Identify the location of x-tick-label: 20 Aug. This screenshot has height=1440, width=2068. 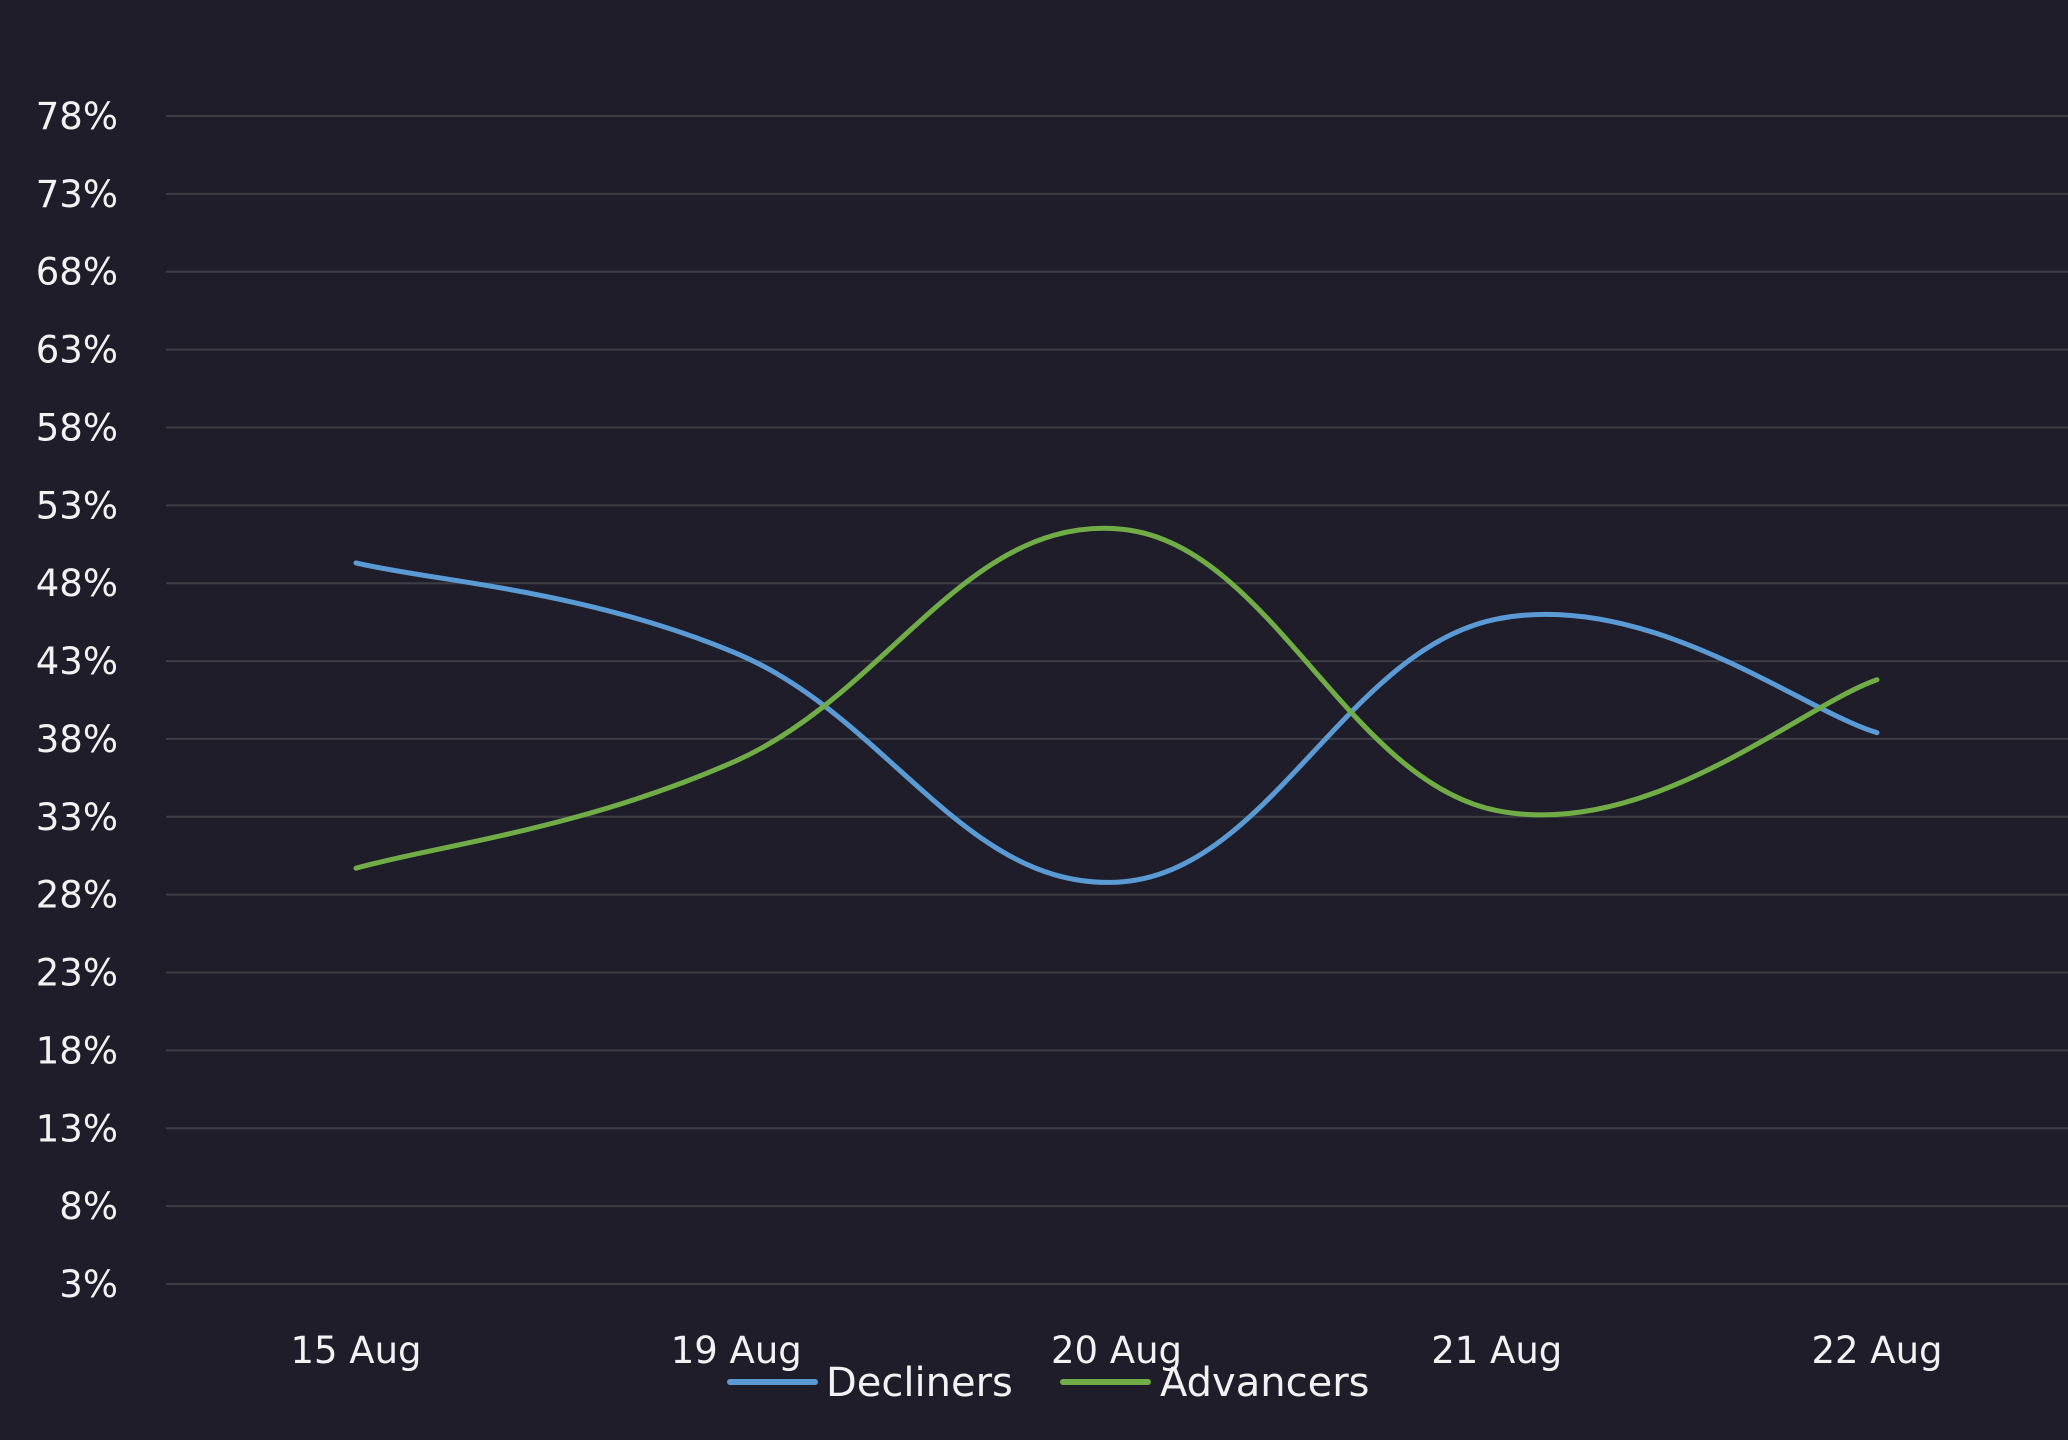
(1116, 1350).